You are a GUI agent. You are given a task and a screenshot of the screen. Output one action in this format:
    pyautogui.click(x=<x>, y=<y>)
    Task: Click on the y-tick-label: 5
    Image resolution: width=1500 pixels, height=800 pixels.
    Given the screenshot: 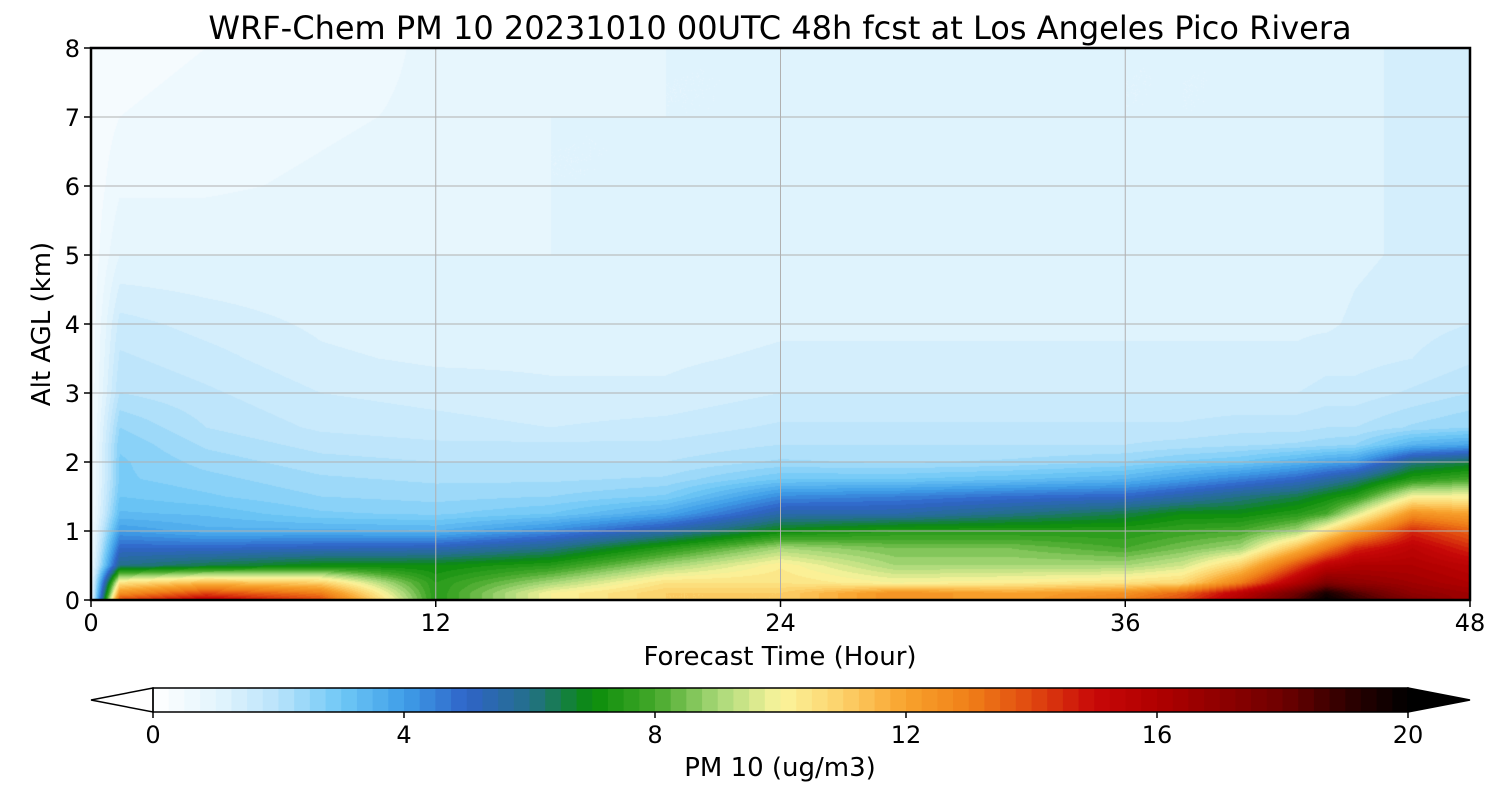 What is the action you would take?
    pyautogui.click(x=72, y=256)
    